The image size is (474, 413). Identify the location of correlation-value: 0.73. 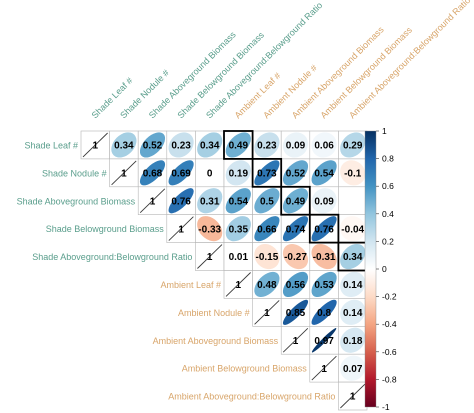
(267, 173).